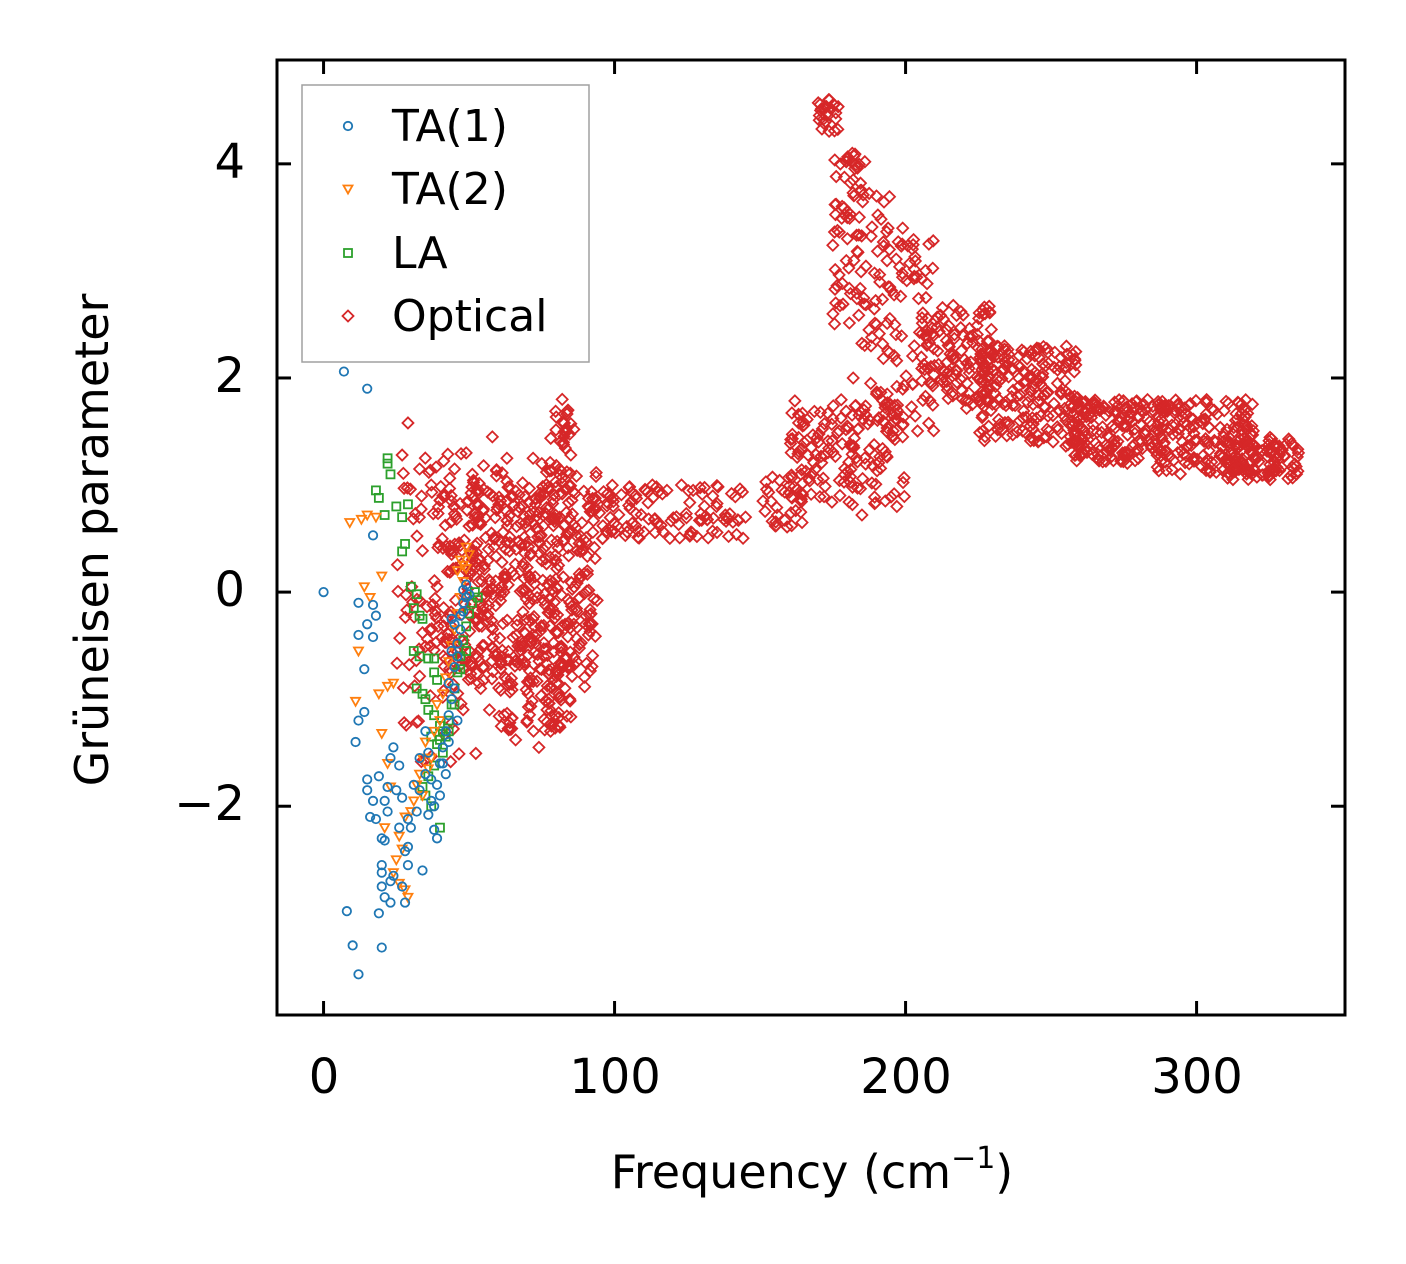  What do you see at coordinates (229, 162) in the screenshot?
I see `y-tick-label-4: 4` at bounding box center [229, 162].